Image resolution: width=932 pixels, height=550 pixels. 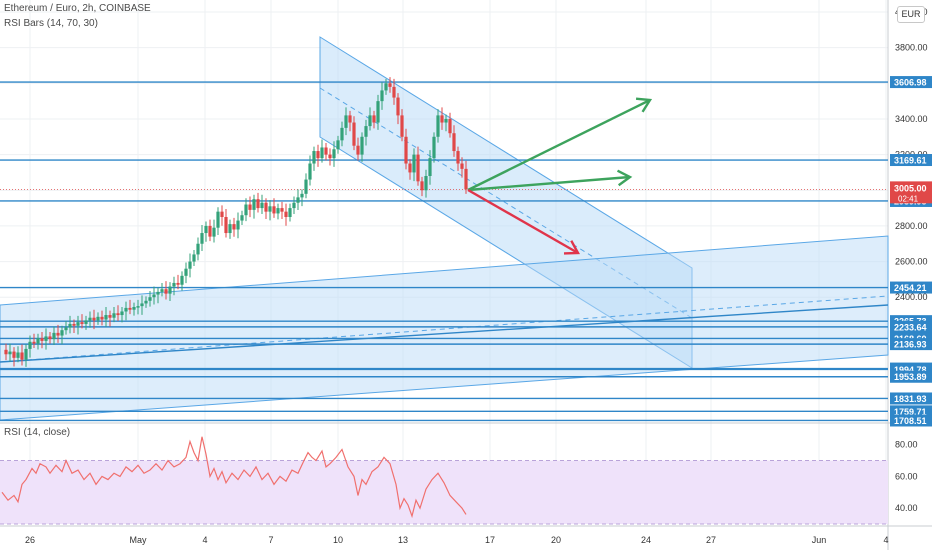 I want to click on price-tick-1: 2600.00, so click(x=911, y=262).